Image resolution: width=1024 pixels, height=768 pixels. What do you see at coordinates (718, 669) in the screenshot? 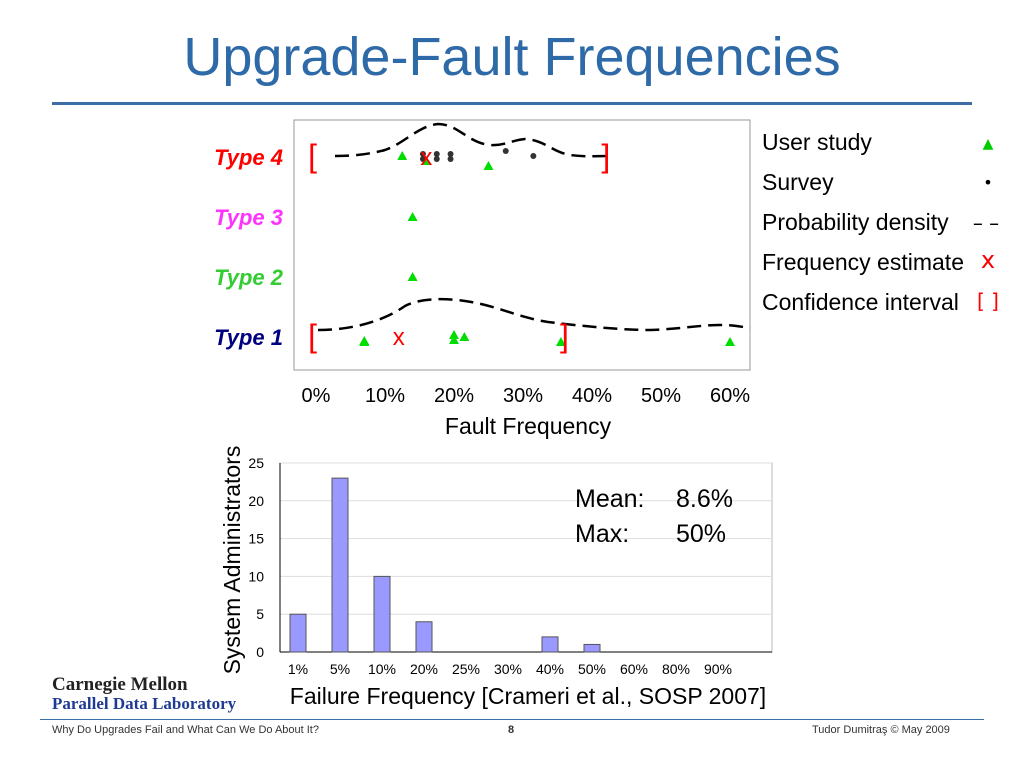
I see `bottom-x-tick-label: 90%` at bounding box center [718, 669].